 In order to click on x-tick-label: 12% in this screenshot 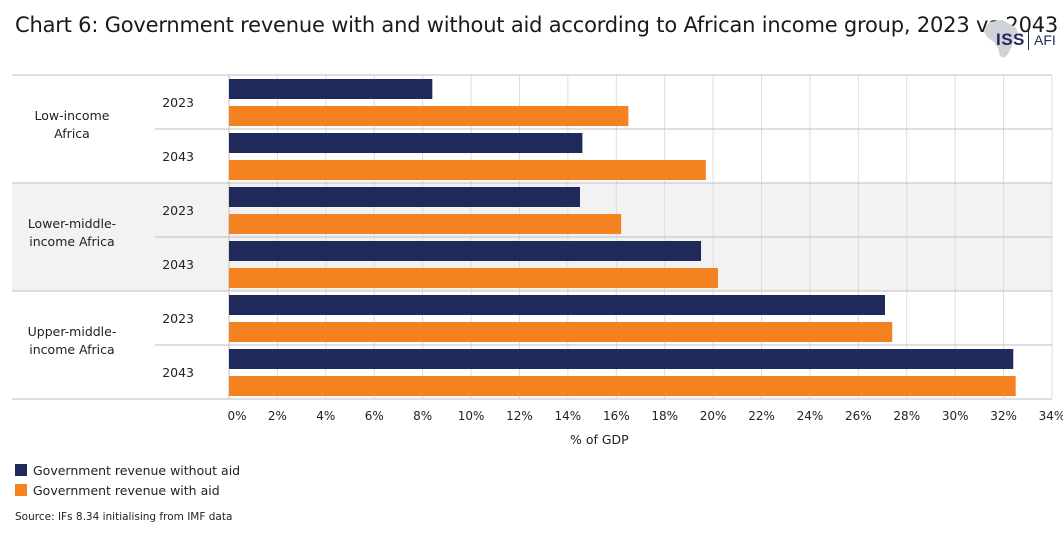, I will do `click(519, 416)`.